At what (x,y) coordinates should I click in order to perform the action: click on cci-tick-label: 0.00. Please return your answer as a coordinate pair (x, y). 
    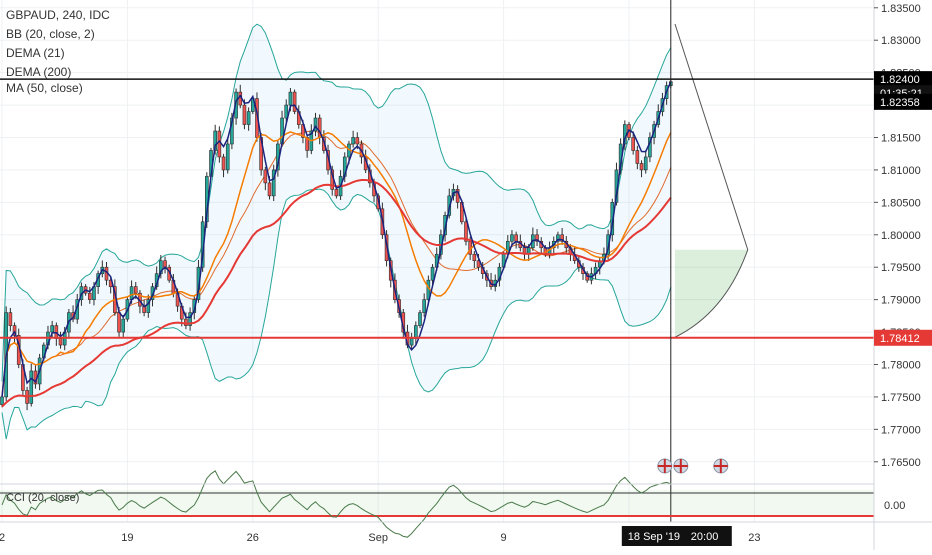
    Looking at the image, I should click on (894, 506).